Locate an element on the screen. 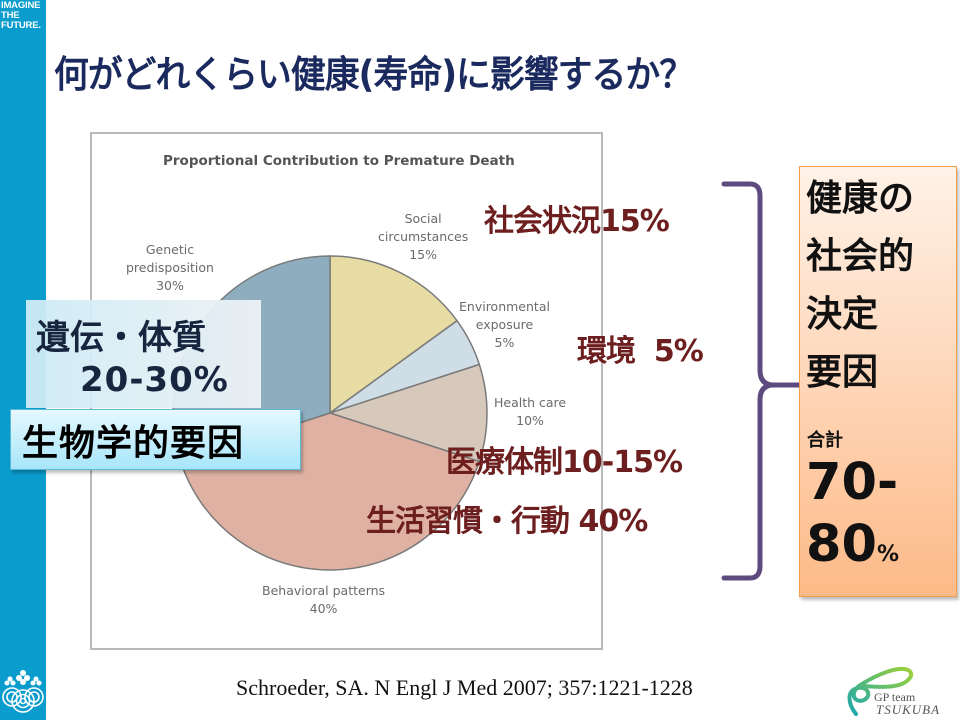 The height and width of the screenshot is (720, 960). slice-label-environmental: Environmental exposure 5% is located at coordinates (504, 324).